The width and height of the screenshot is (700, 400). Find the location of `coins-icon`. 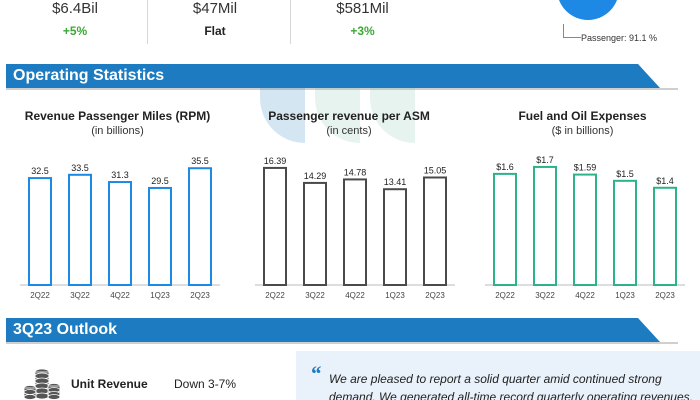

coins-icon is located at coordinates (42, 384).